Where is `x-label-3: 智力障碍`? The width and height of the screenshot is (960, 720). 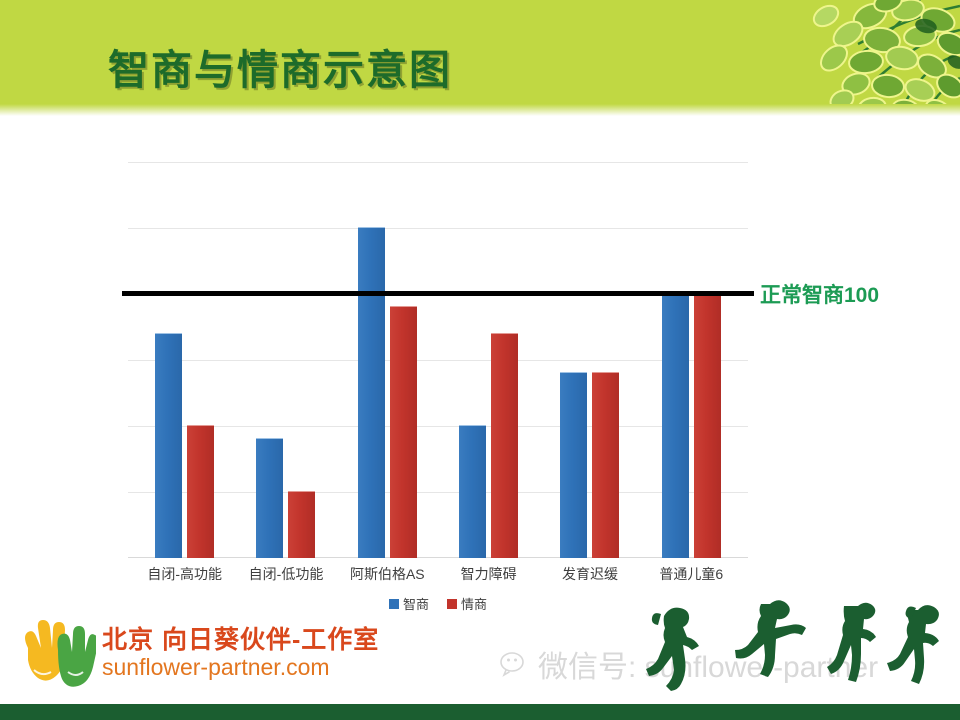 x-label-3: 智力障碍 is located at coordinates (488, 574).